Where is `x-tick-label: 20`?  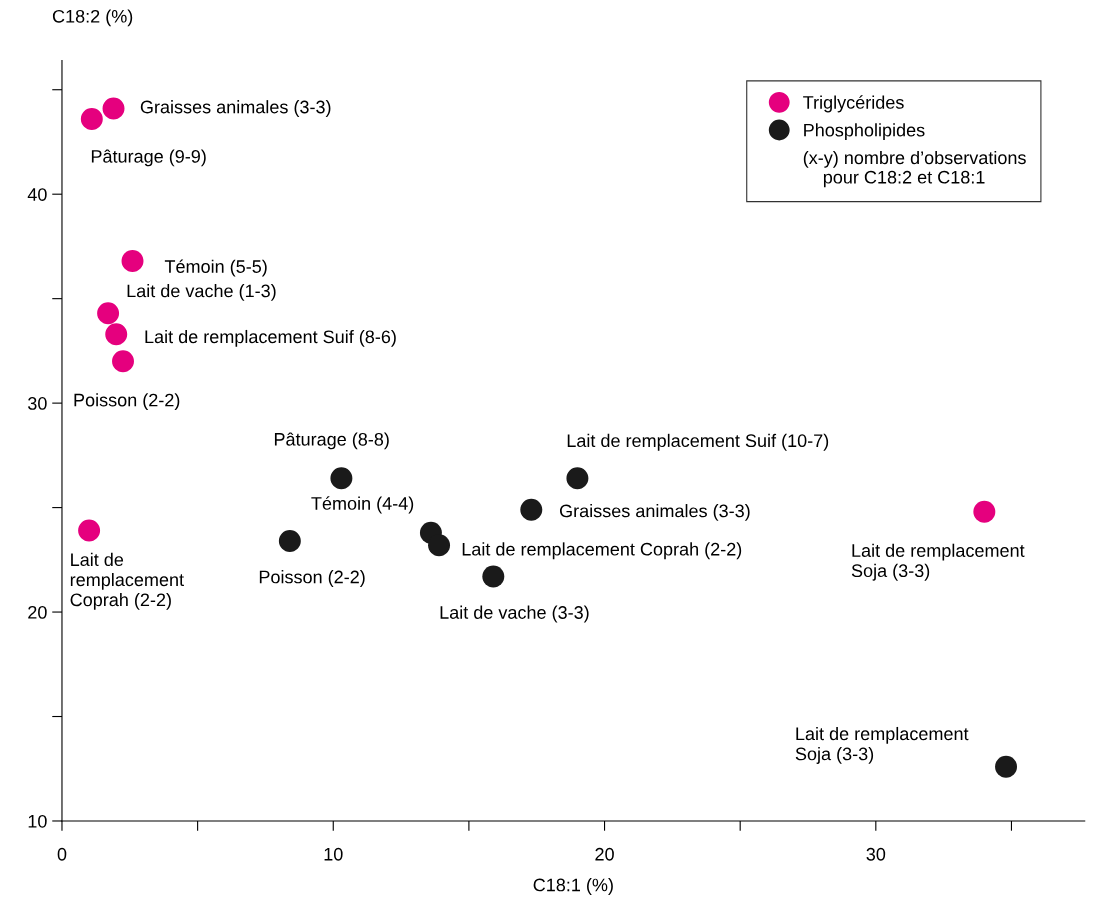 x-tick-label: 20 is located at coordinates (604, 854).